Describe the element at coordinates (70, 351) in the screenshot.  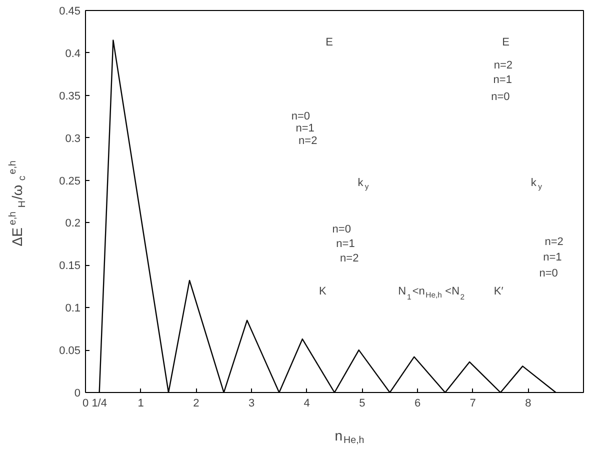
I see `y-tick-label: 0.05` at that location.